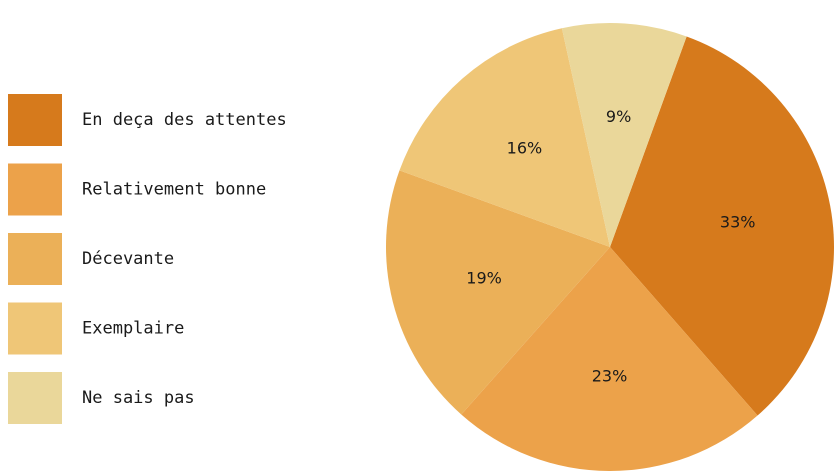 This screenshot has height=473, width=838. Describe the element at coordinates (618, 116) in the screenshot. I see `slice-label: 9%` at that location.